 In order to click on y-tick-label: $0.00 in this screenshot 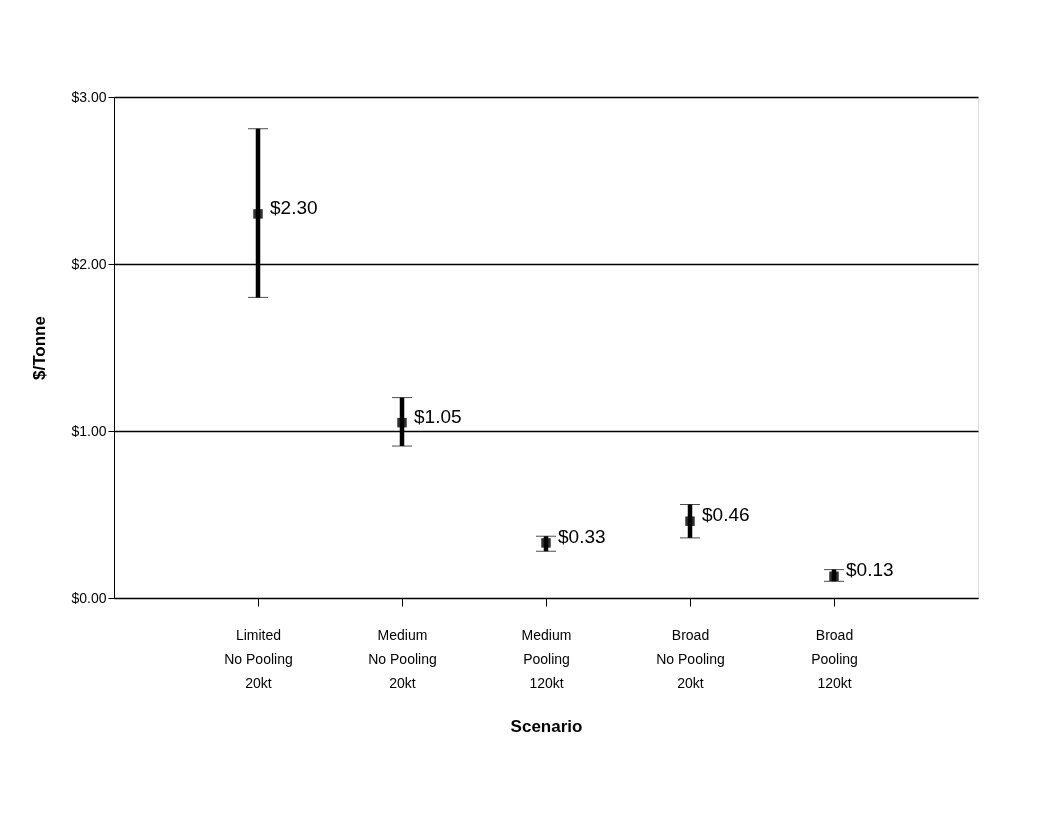, I will do `click(89, 597)`.